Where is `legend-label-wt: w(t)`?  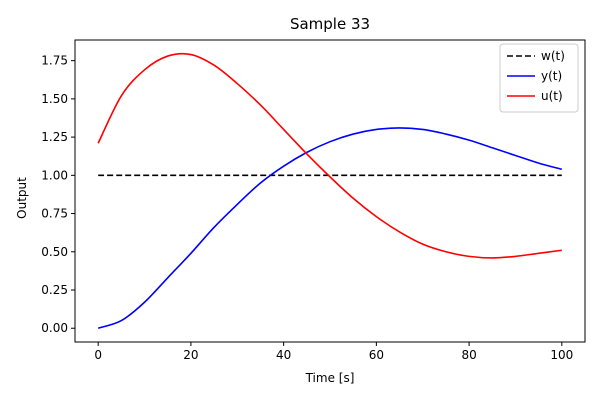
legend-label-wt: w(t) is located at coordinates (553, 56).